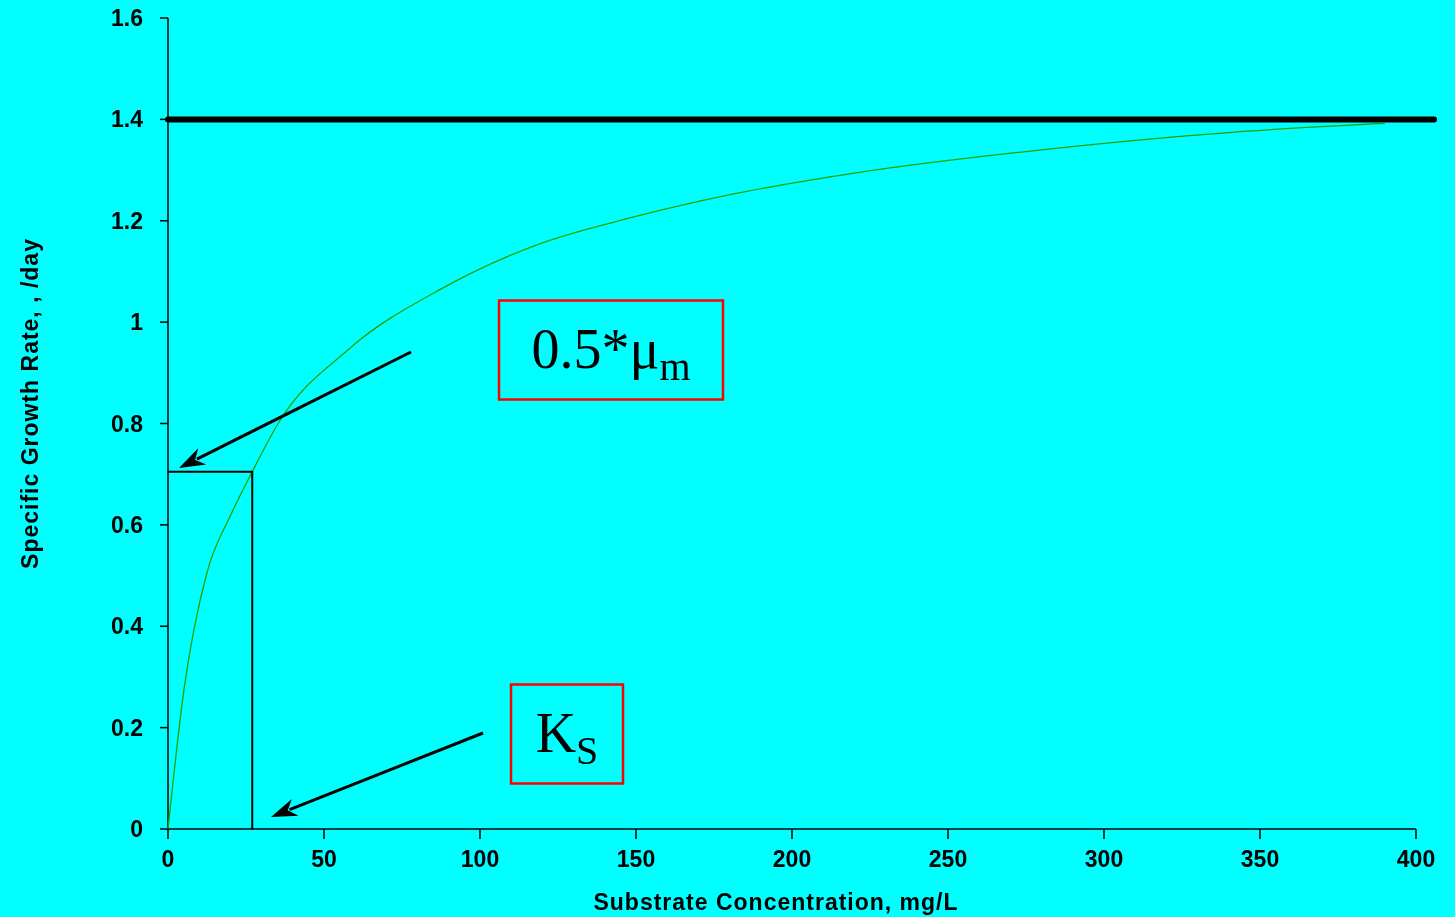 This screenshot has height=917, width=1455. What do you see at coordinates (324, 859) in the screenshot?
I see `x-tick-label: 50` at bounding box center [324, 859].